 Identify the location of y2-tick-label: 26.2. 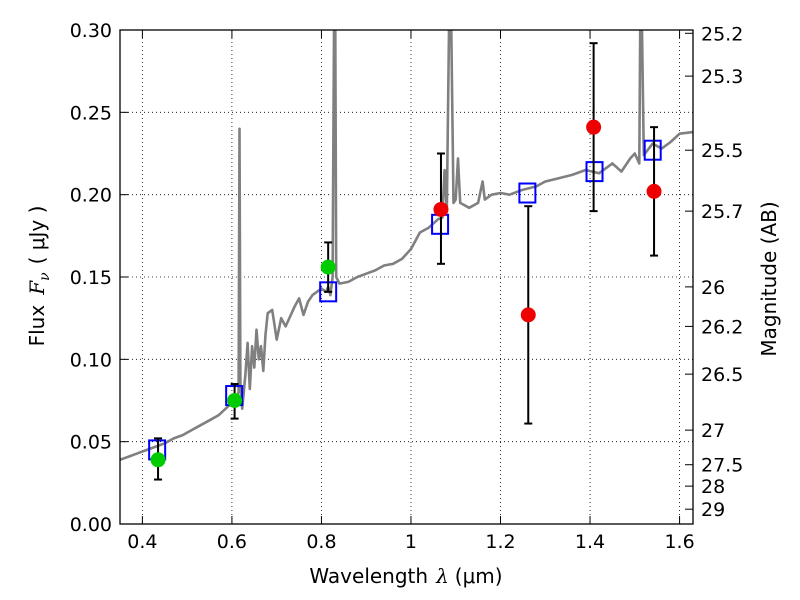
(722, 327).